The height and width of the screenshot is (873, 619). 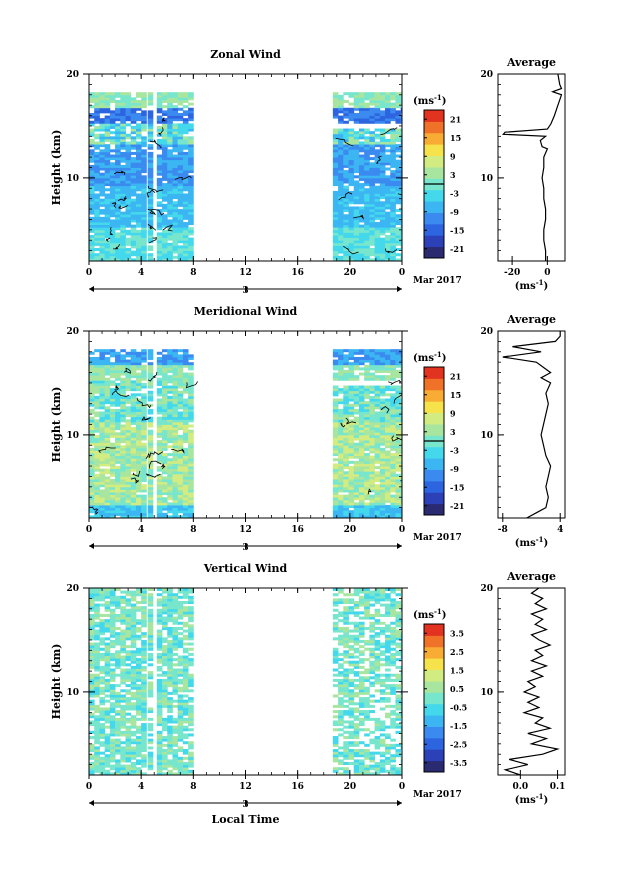 What do you see at coordinates (454, 469) in the screenshot?
I see `colorbar-label: -9` at bounding box center [454, 469].